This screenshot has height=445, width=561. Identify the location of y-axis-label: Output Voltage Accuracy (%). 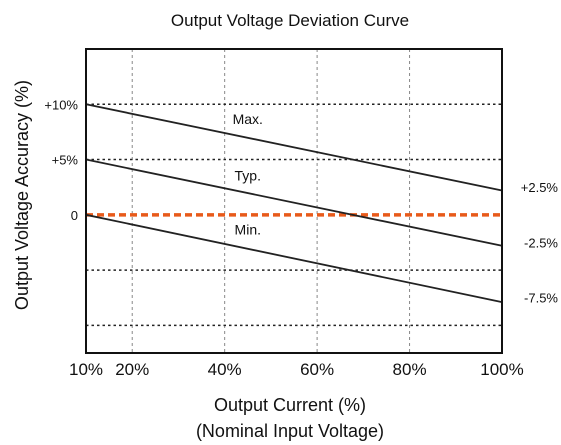
(22, 195).